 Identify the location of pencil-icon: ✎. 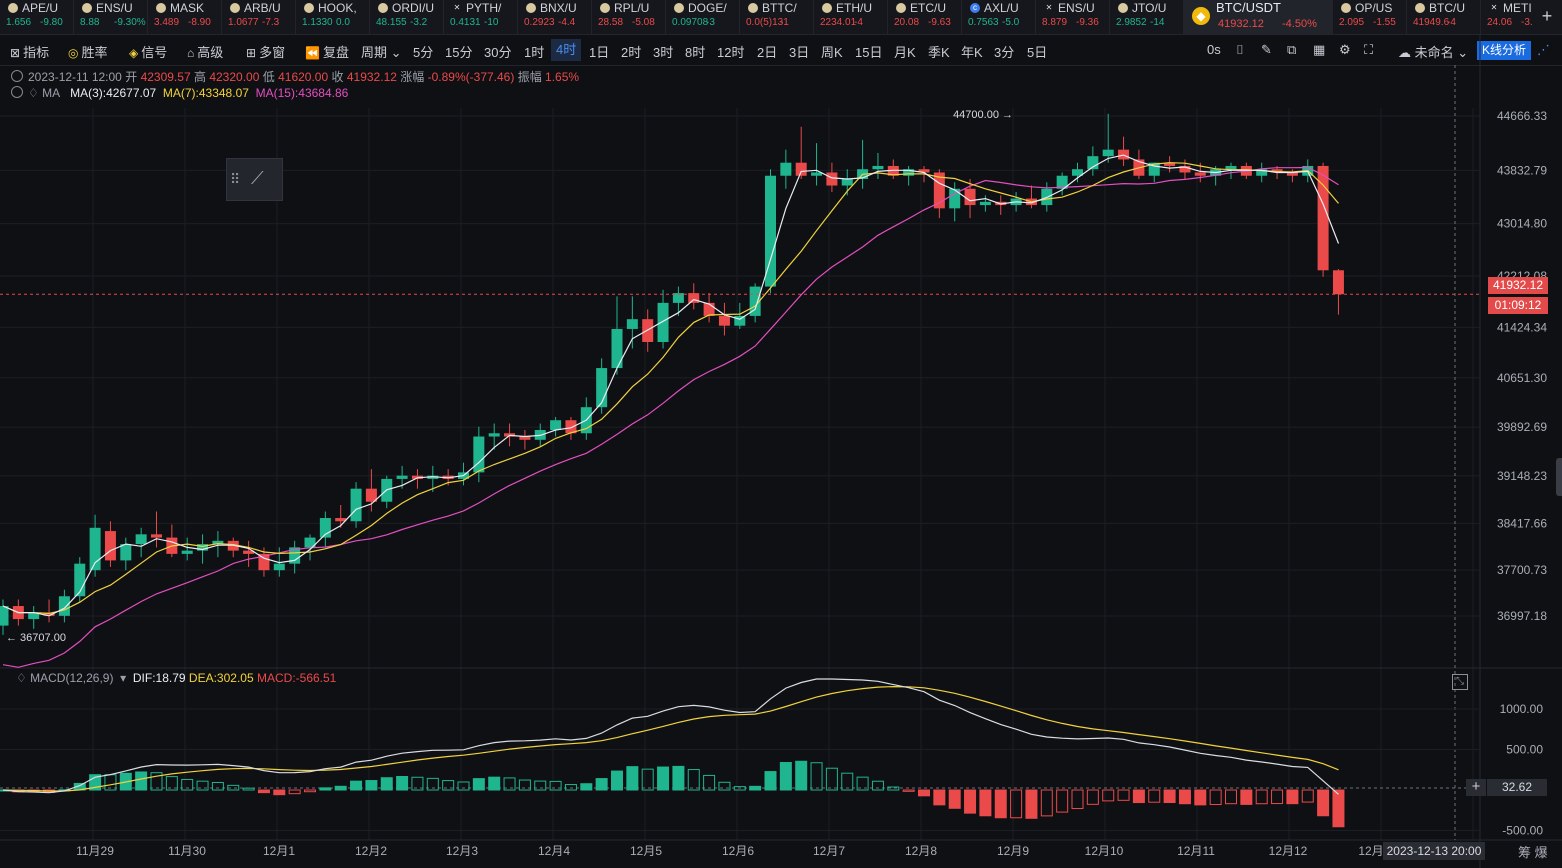
(1266, 49).